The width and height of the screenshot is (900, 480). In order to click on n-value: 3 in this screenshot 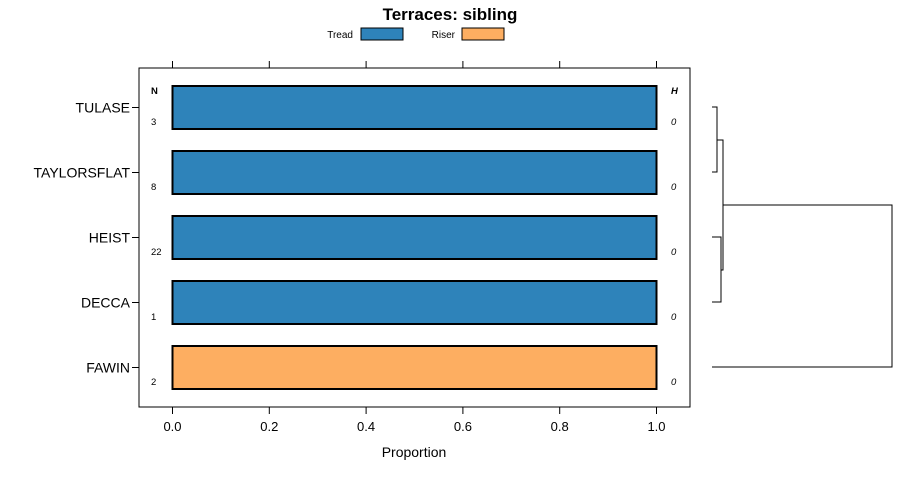, I will do `click(153, 122)`.